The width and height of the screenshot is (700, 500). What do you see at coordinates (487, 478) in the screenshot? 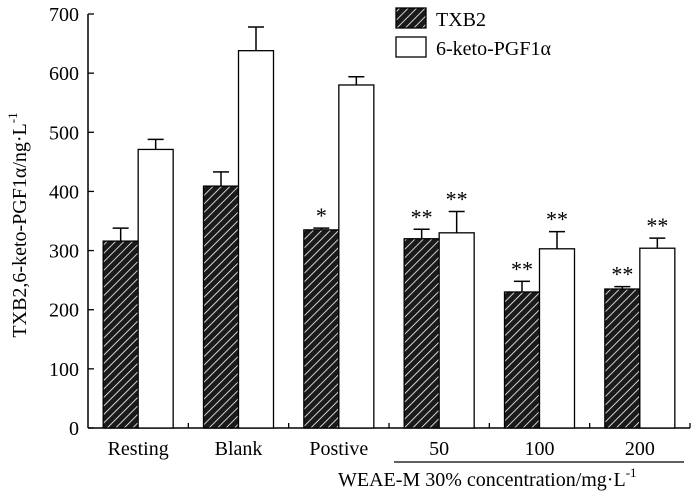
I see `x-axis-title: WEAE-M 30% concentration/mg·L-1` at bounding box center [487, 478].